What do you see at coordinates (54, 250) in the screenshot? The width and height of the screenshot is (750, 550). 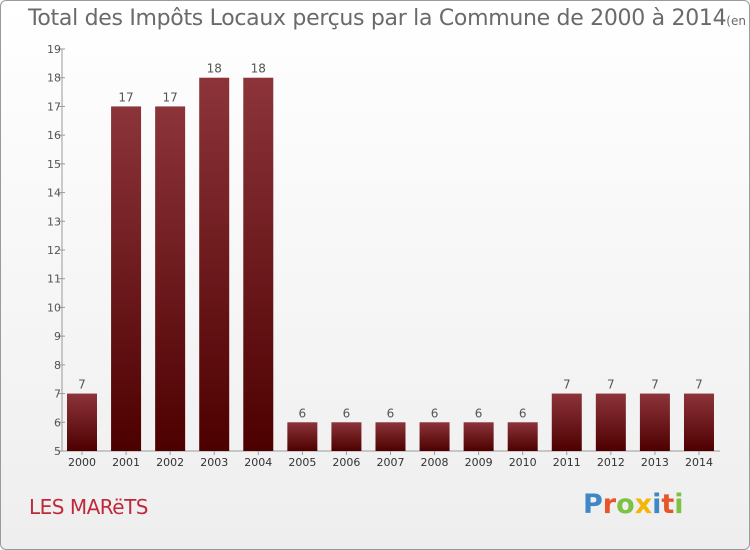 I see `y-tick-label: 12` at bounding box center [54, 250].